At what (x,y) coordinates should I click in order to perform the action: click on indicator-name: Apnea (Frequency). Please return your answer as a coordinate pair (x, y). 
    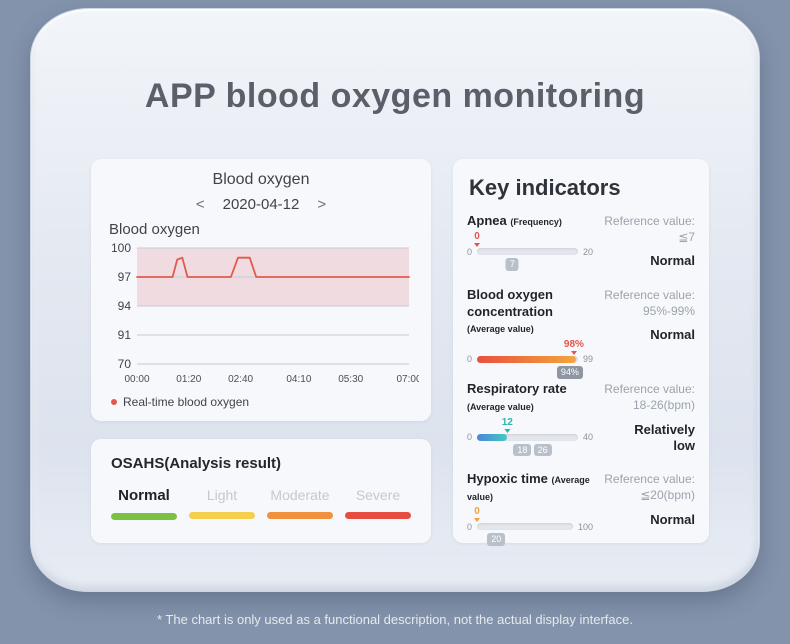
    Looking at the image, I should click on (514, 220).